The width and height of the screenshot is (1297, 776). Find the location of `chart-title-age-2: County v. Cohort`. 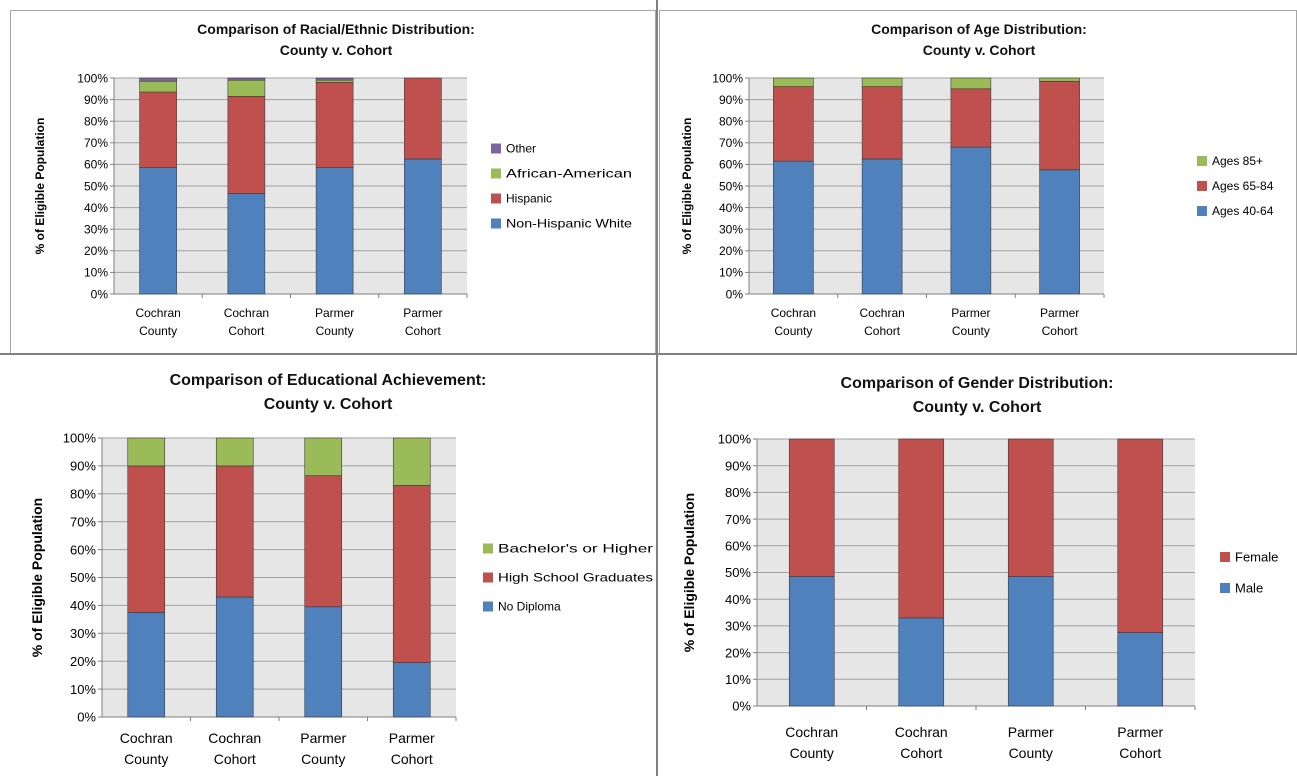

chart-title-age-2: County v. Cohort is located at coordinates (979, 50).